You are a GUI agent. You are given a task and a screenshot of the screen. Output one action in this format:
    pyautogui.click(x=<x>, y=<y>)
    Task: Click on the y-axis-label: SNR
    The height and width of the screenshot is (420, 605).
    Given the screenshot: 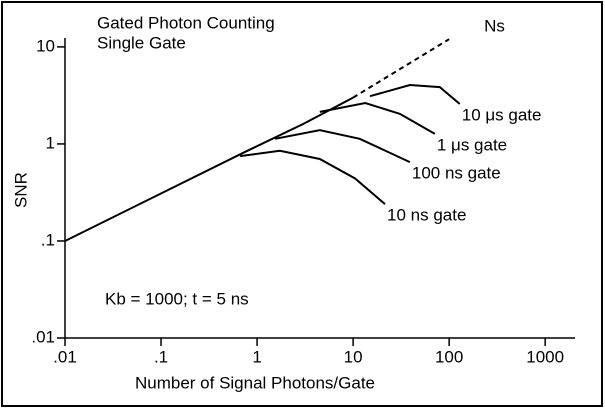 What is the action you would take?
    pyautogui.click(x=20, y=190)
    